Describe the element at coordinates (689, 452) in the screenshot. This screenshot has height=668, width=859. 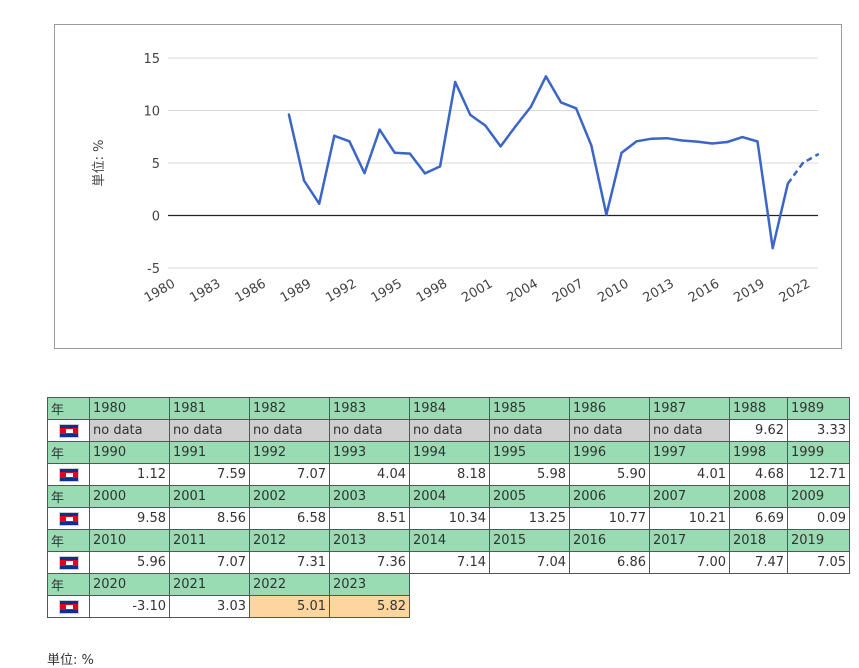
I see `year-cell: 1997` at that location.